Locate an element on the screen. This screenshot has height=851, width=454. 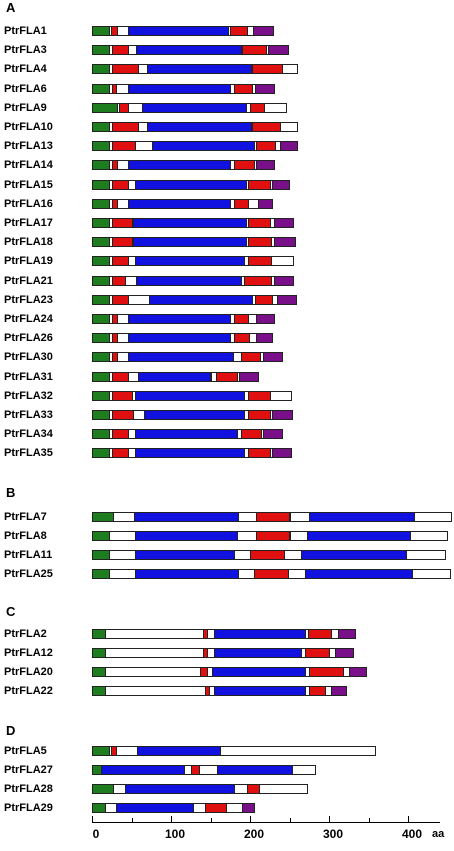
gene-label: PtrFLA26 is located at coordinates (28, 338).